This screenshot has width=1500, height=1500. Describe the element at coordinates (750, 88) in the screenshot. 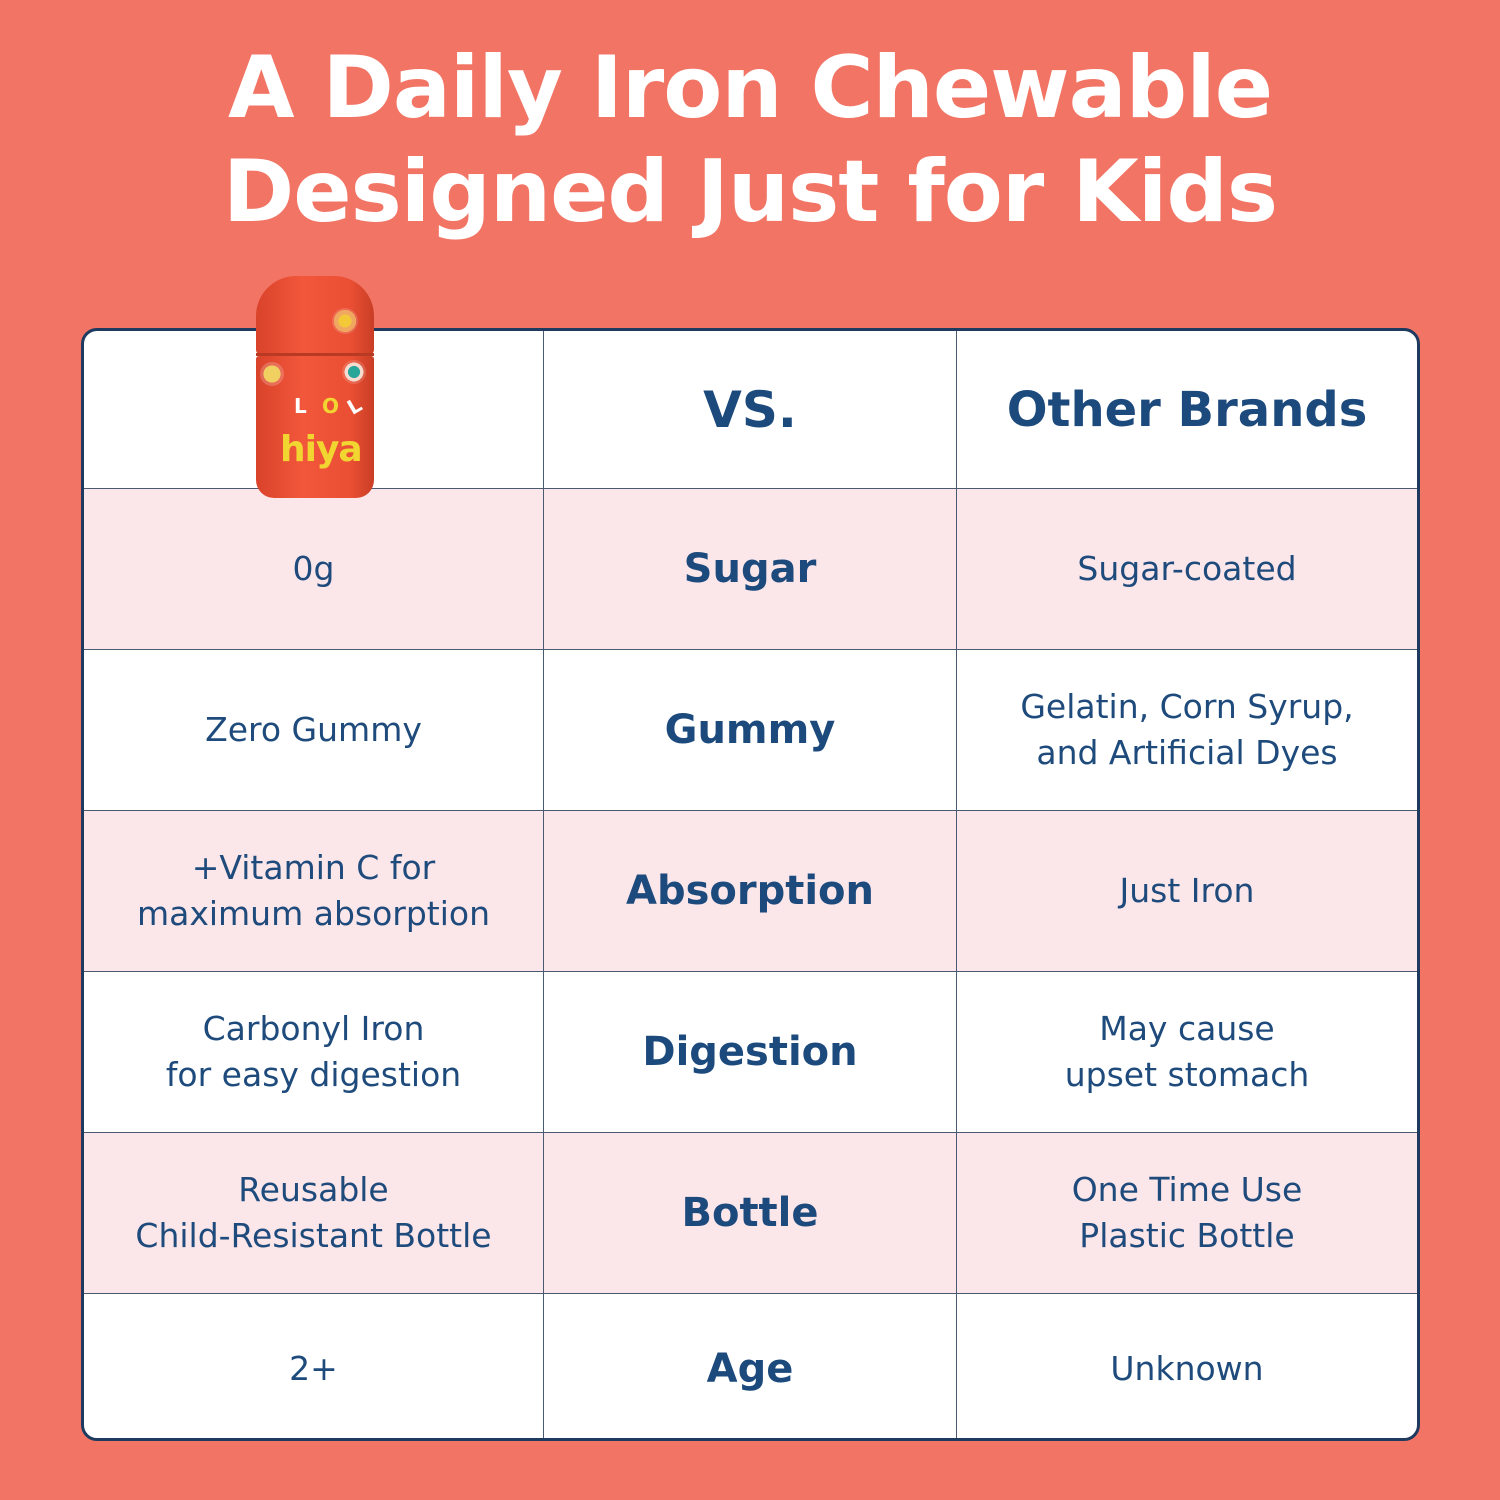

I see `headline-line-1: A Daily Iron Chewable` at that location.